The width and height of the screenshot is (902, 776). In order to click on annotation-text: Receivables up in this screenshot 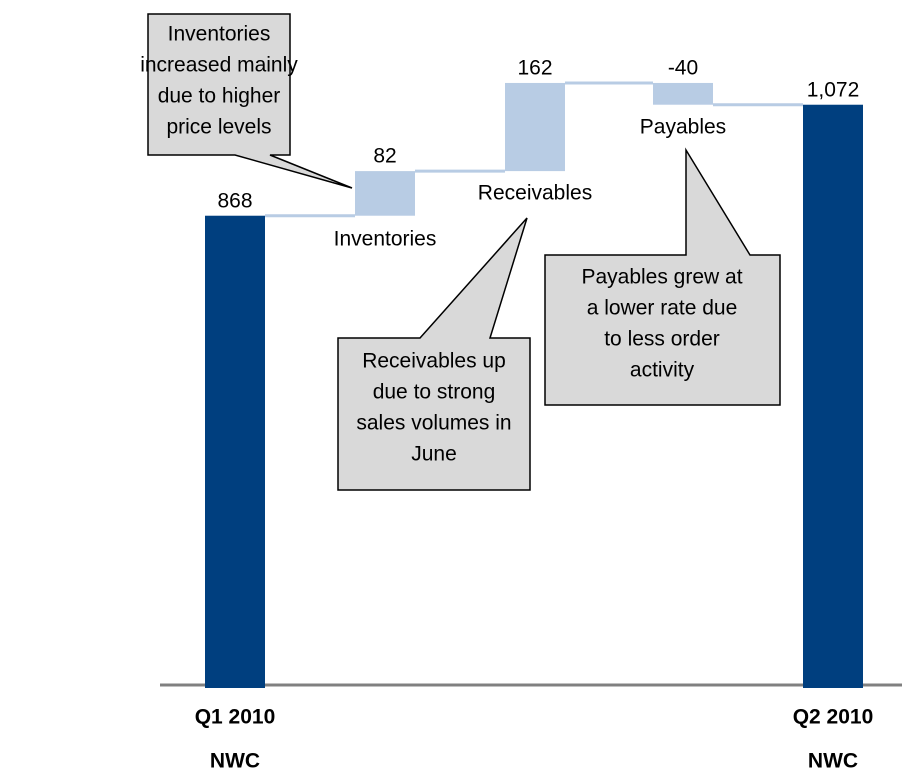, I will do `click(434, 361)`.